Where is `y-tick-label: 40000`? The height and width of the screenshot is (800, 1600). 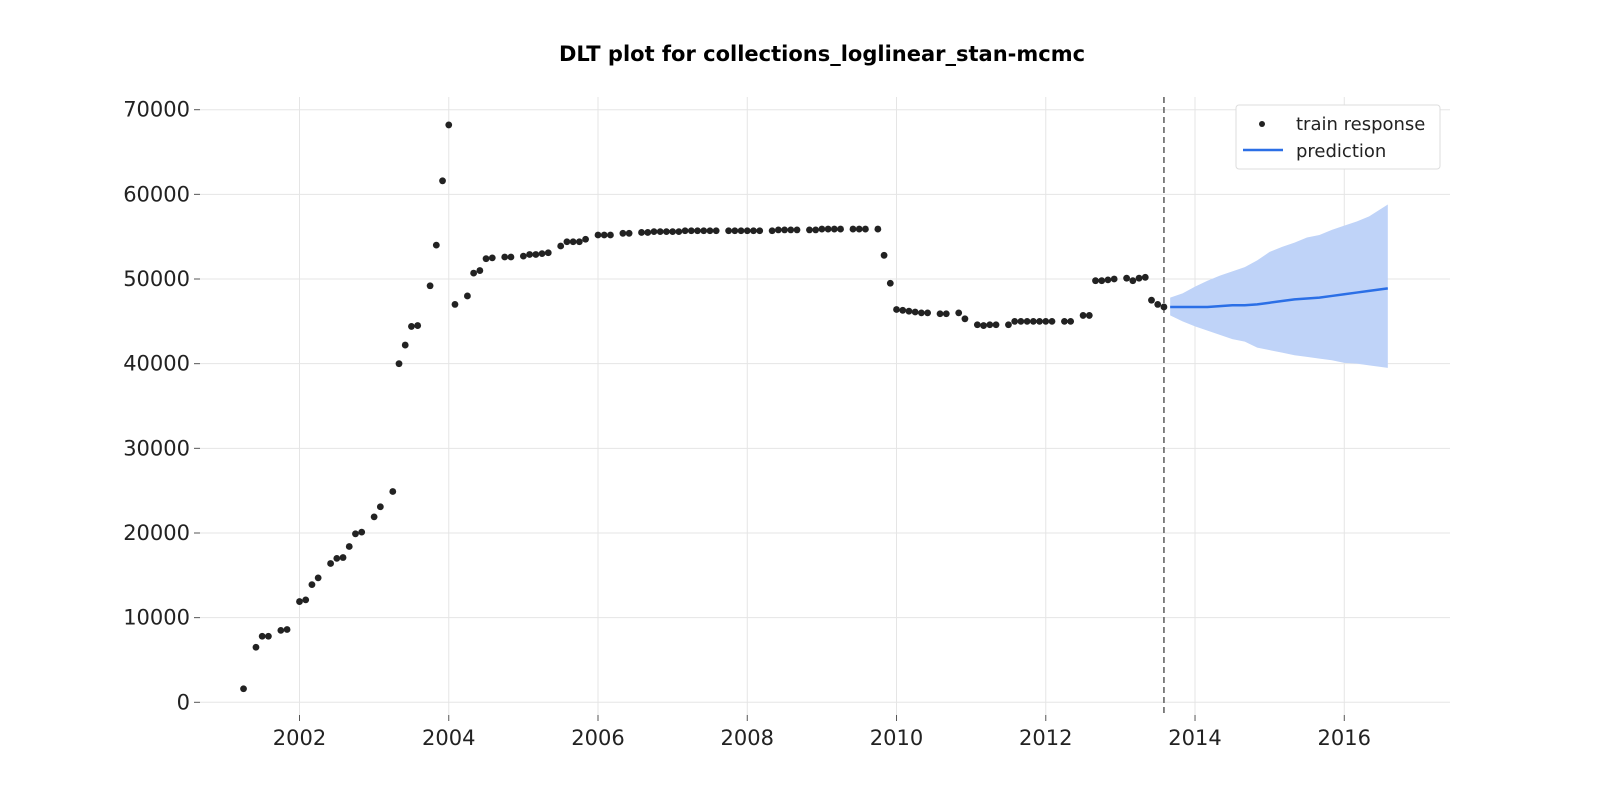 y-tick-label: 40000 is located at coordinates (156, 364).